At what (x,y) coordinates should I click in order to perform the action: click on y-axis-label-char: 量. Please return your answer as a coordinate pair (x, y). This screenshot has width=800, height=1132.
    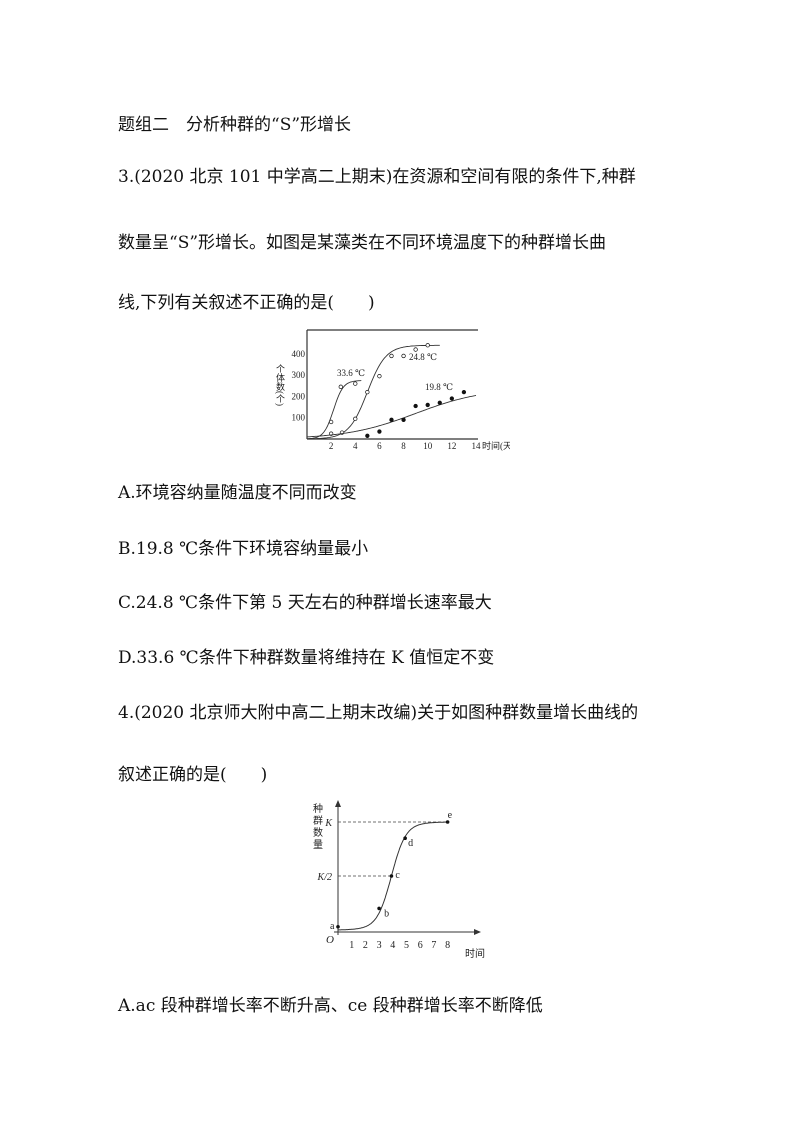
    Looking at the image, I should click on (318, 845).